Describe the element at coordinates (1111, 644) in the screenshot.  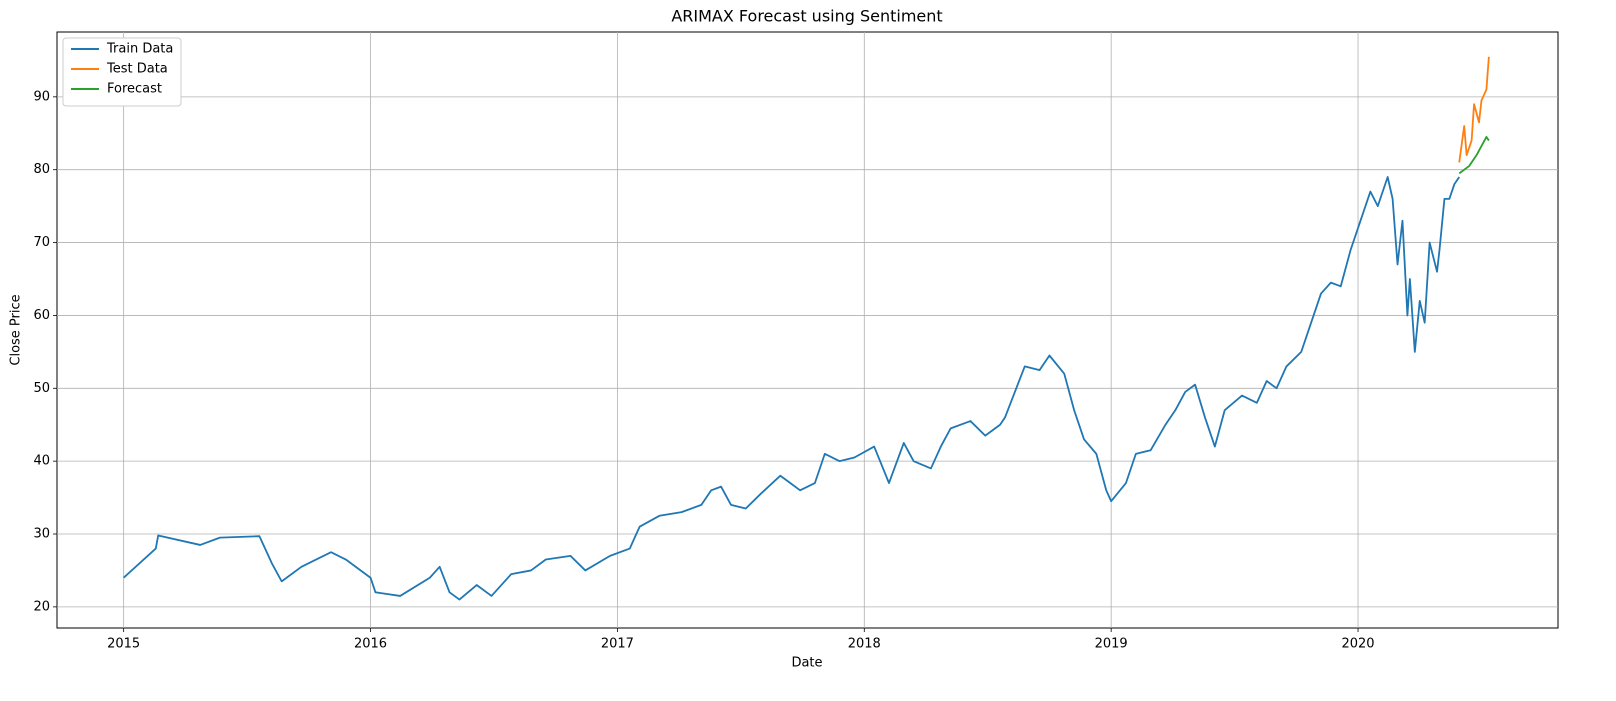
I see `x-tick-label: 2019` at that location.